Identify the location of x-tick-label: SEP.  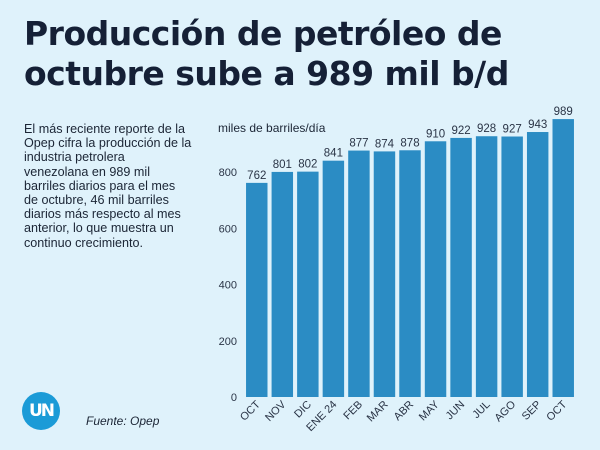
(532, 411).